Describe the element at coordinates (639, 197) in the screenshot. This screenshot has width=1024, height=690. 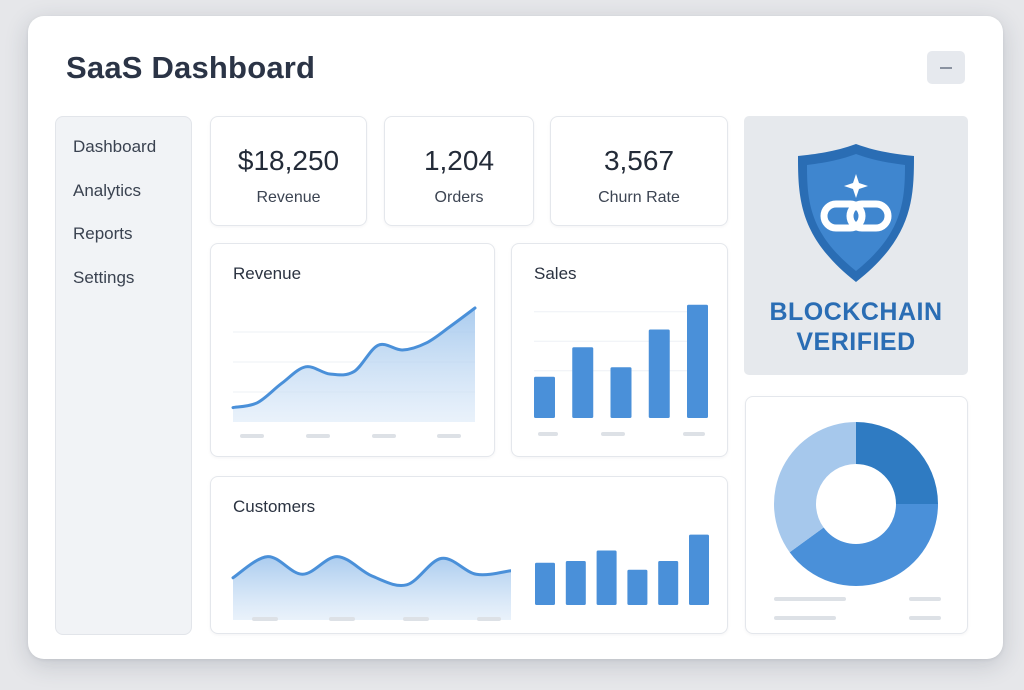
I see `stat-label: Churn Rate` at that location.